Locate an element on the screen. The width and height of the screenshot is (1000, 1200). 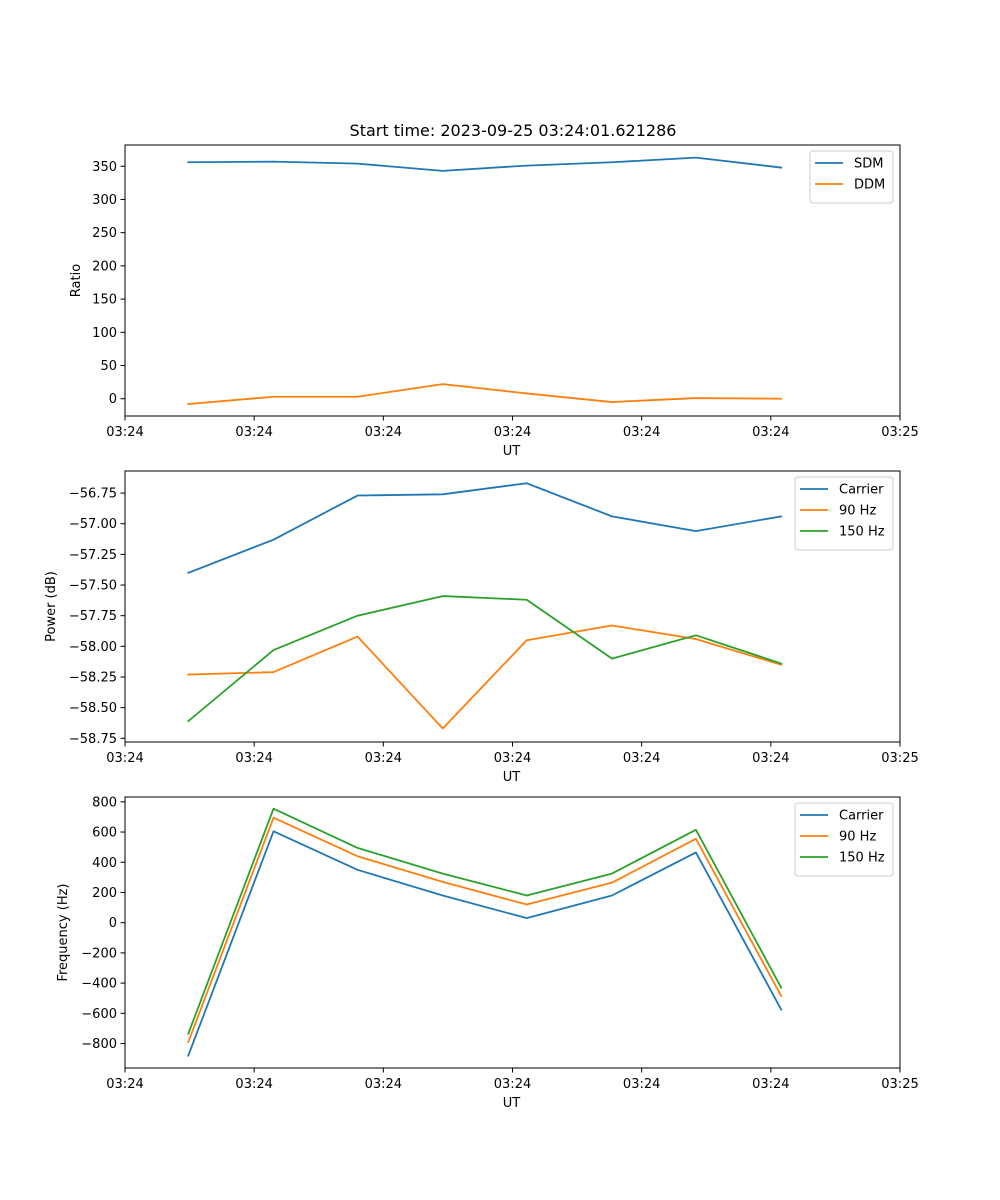
y-tick-label: 400 is located at coordinates (104, 863).